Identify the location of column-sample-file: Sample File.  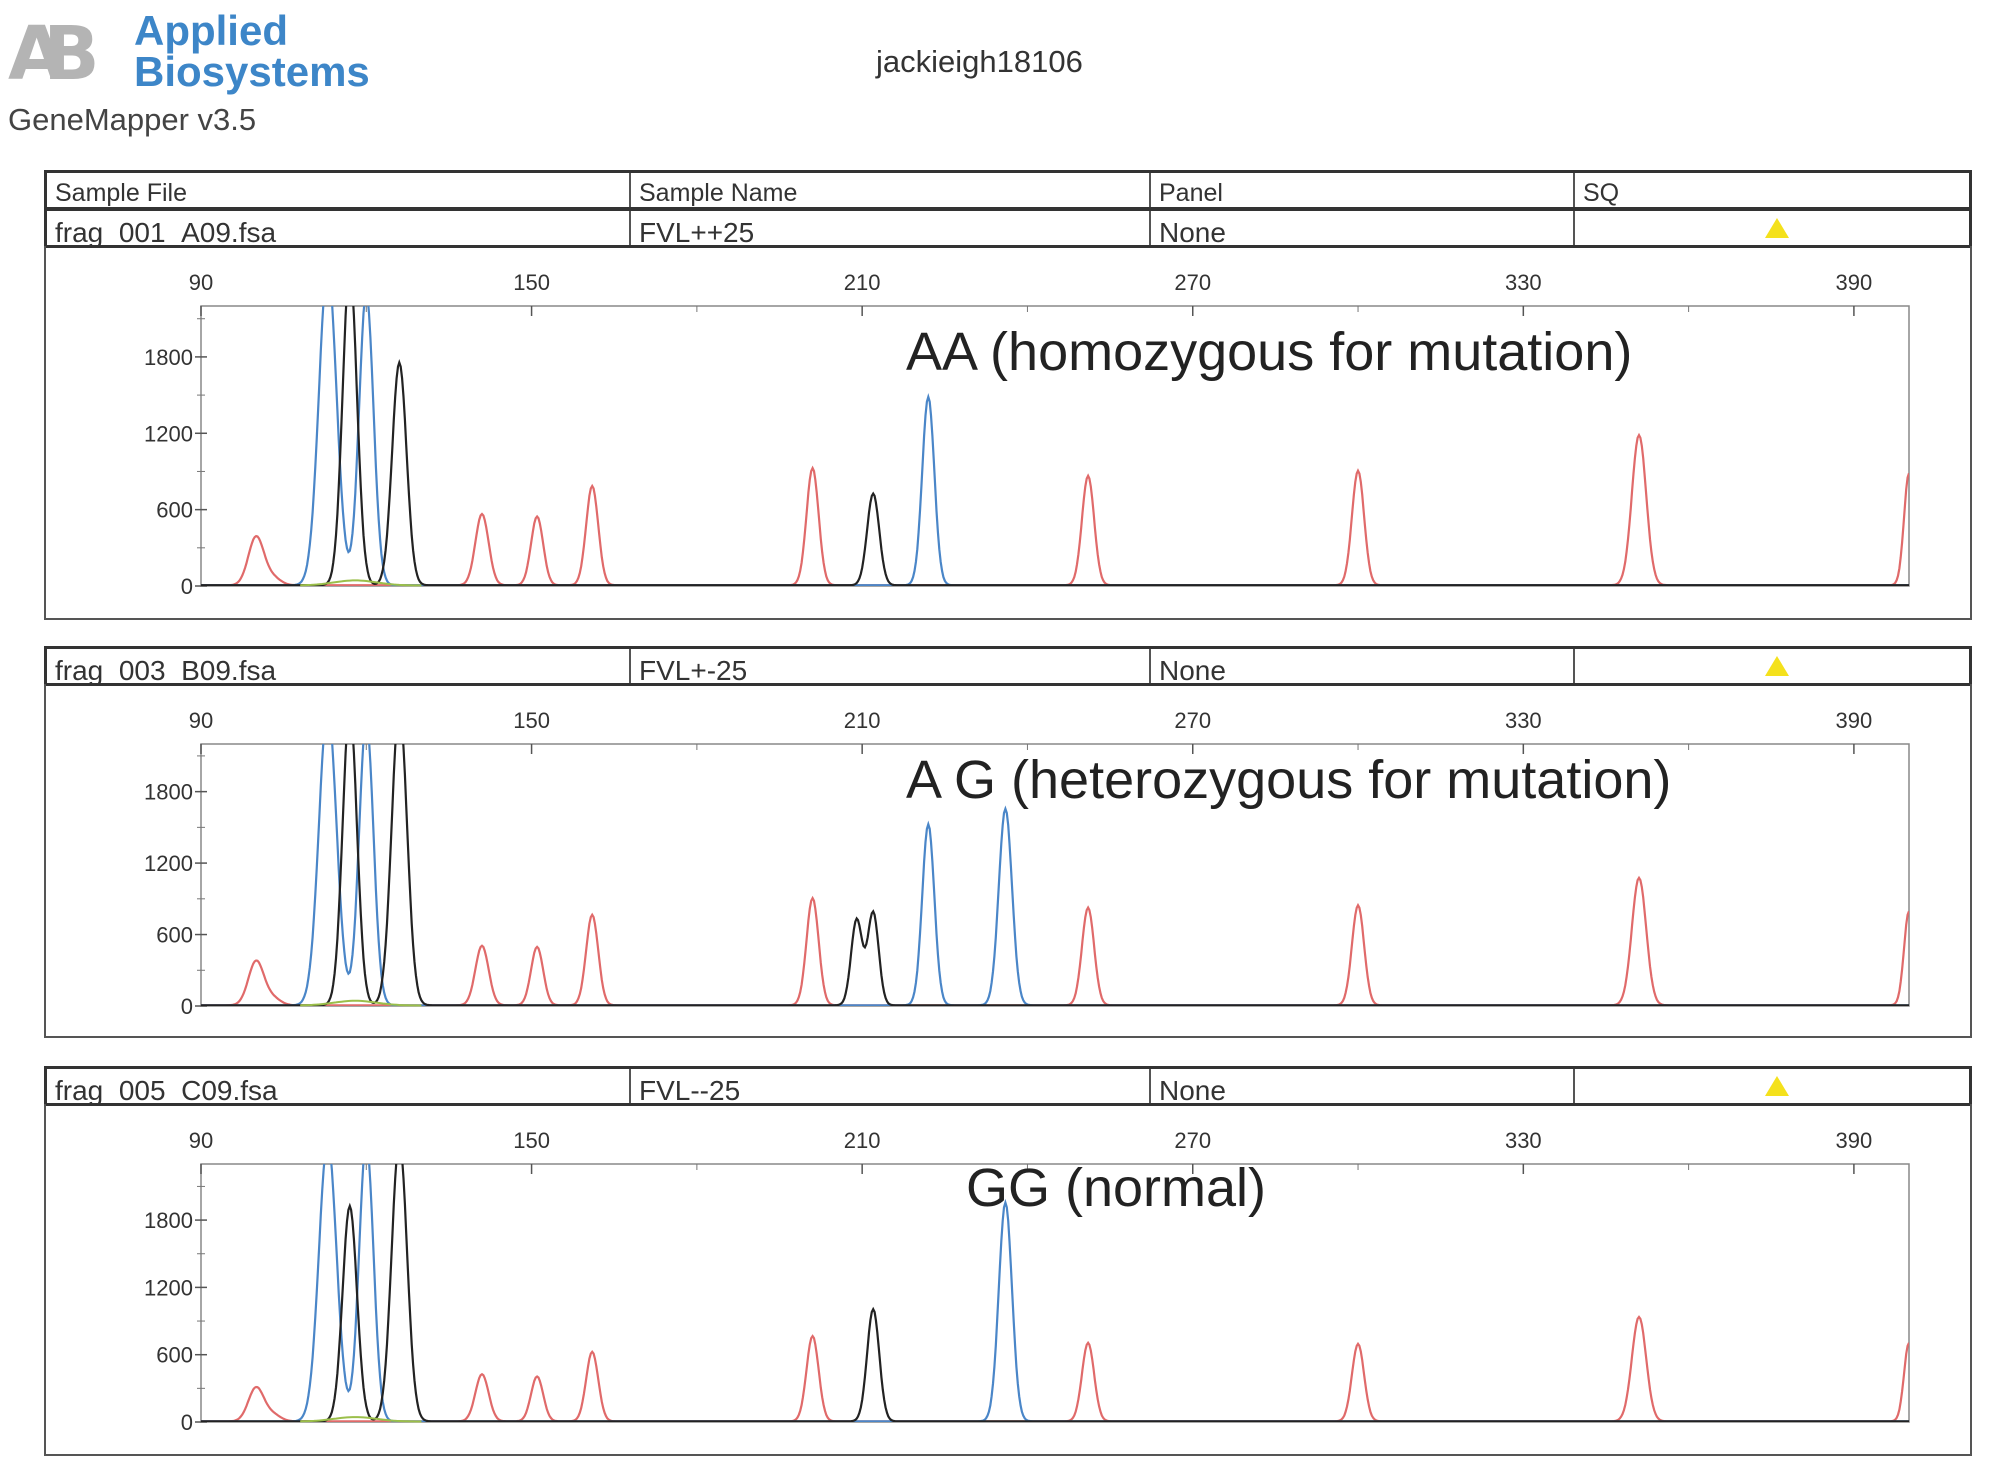
(121, 193).